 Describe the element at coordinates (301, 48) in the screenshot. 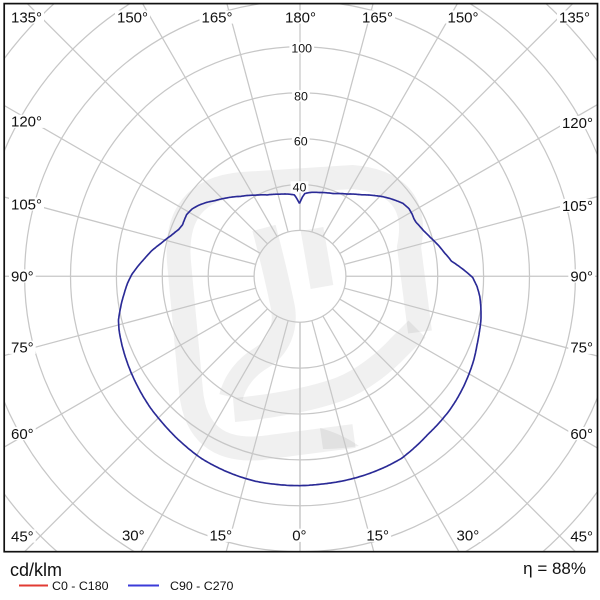

I see `svg-text: 100` at that location.